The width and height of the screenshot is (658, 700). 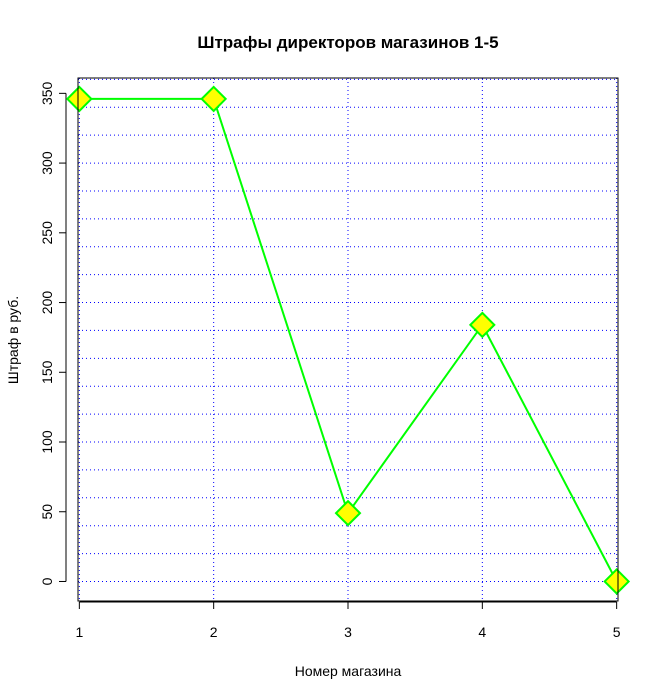 I want to click on x-tick-label: 4, so click(x=482, y=632).